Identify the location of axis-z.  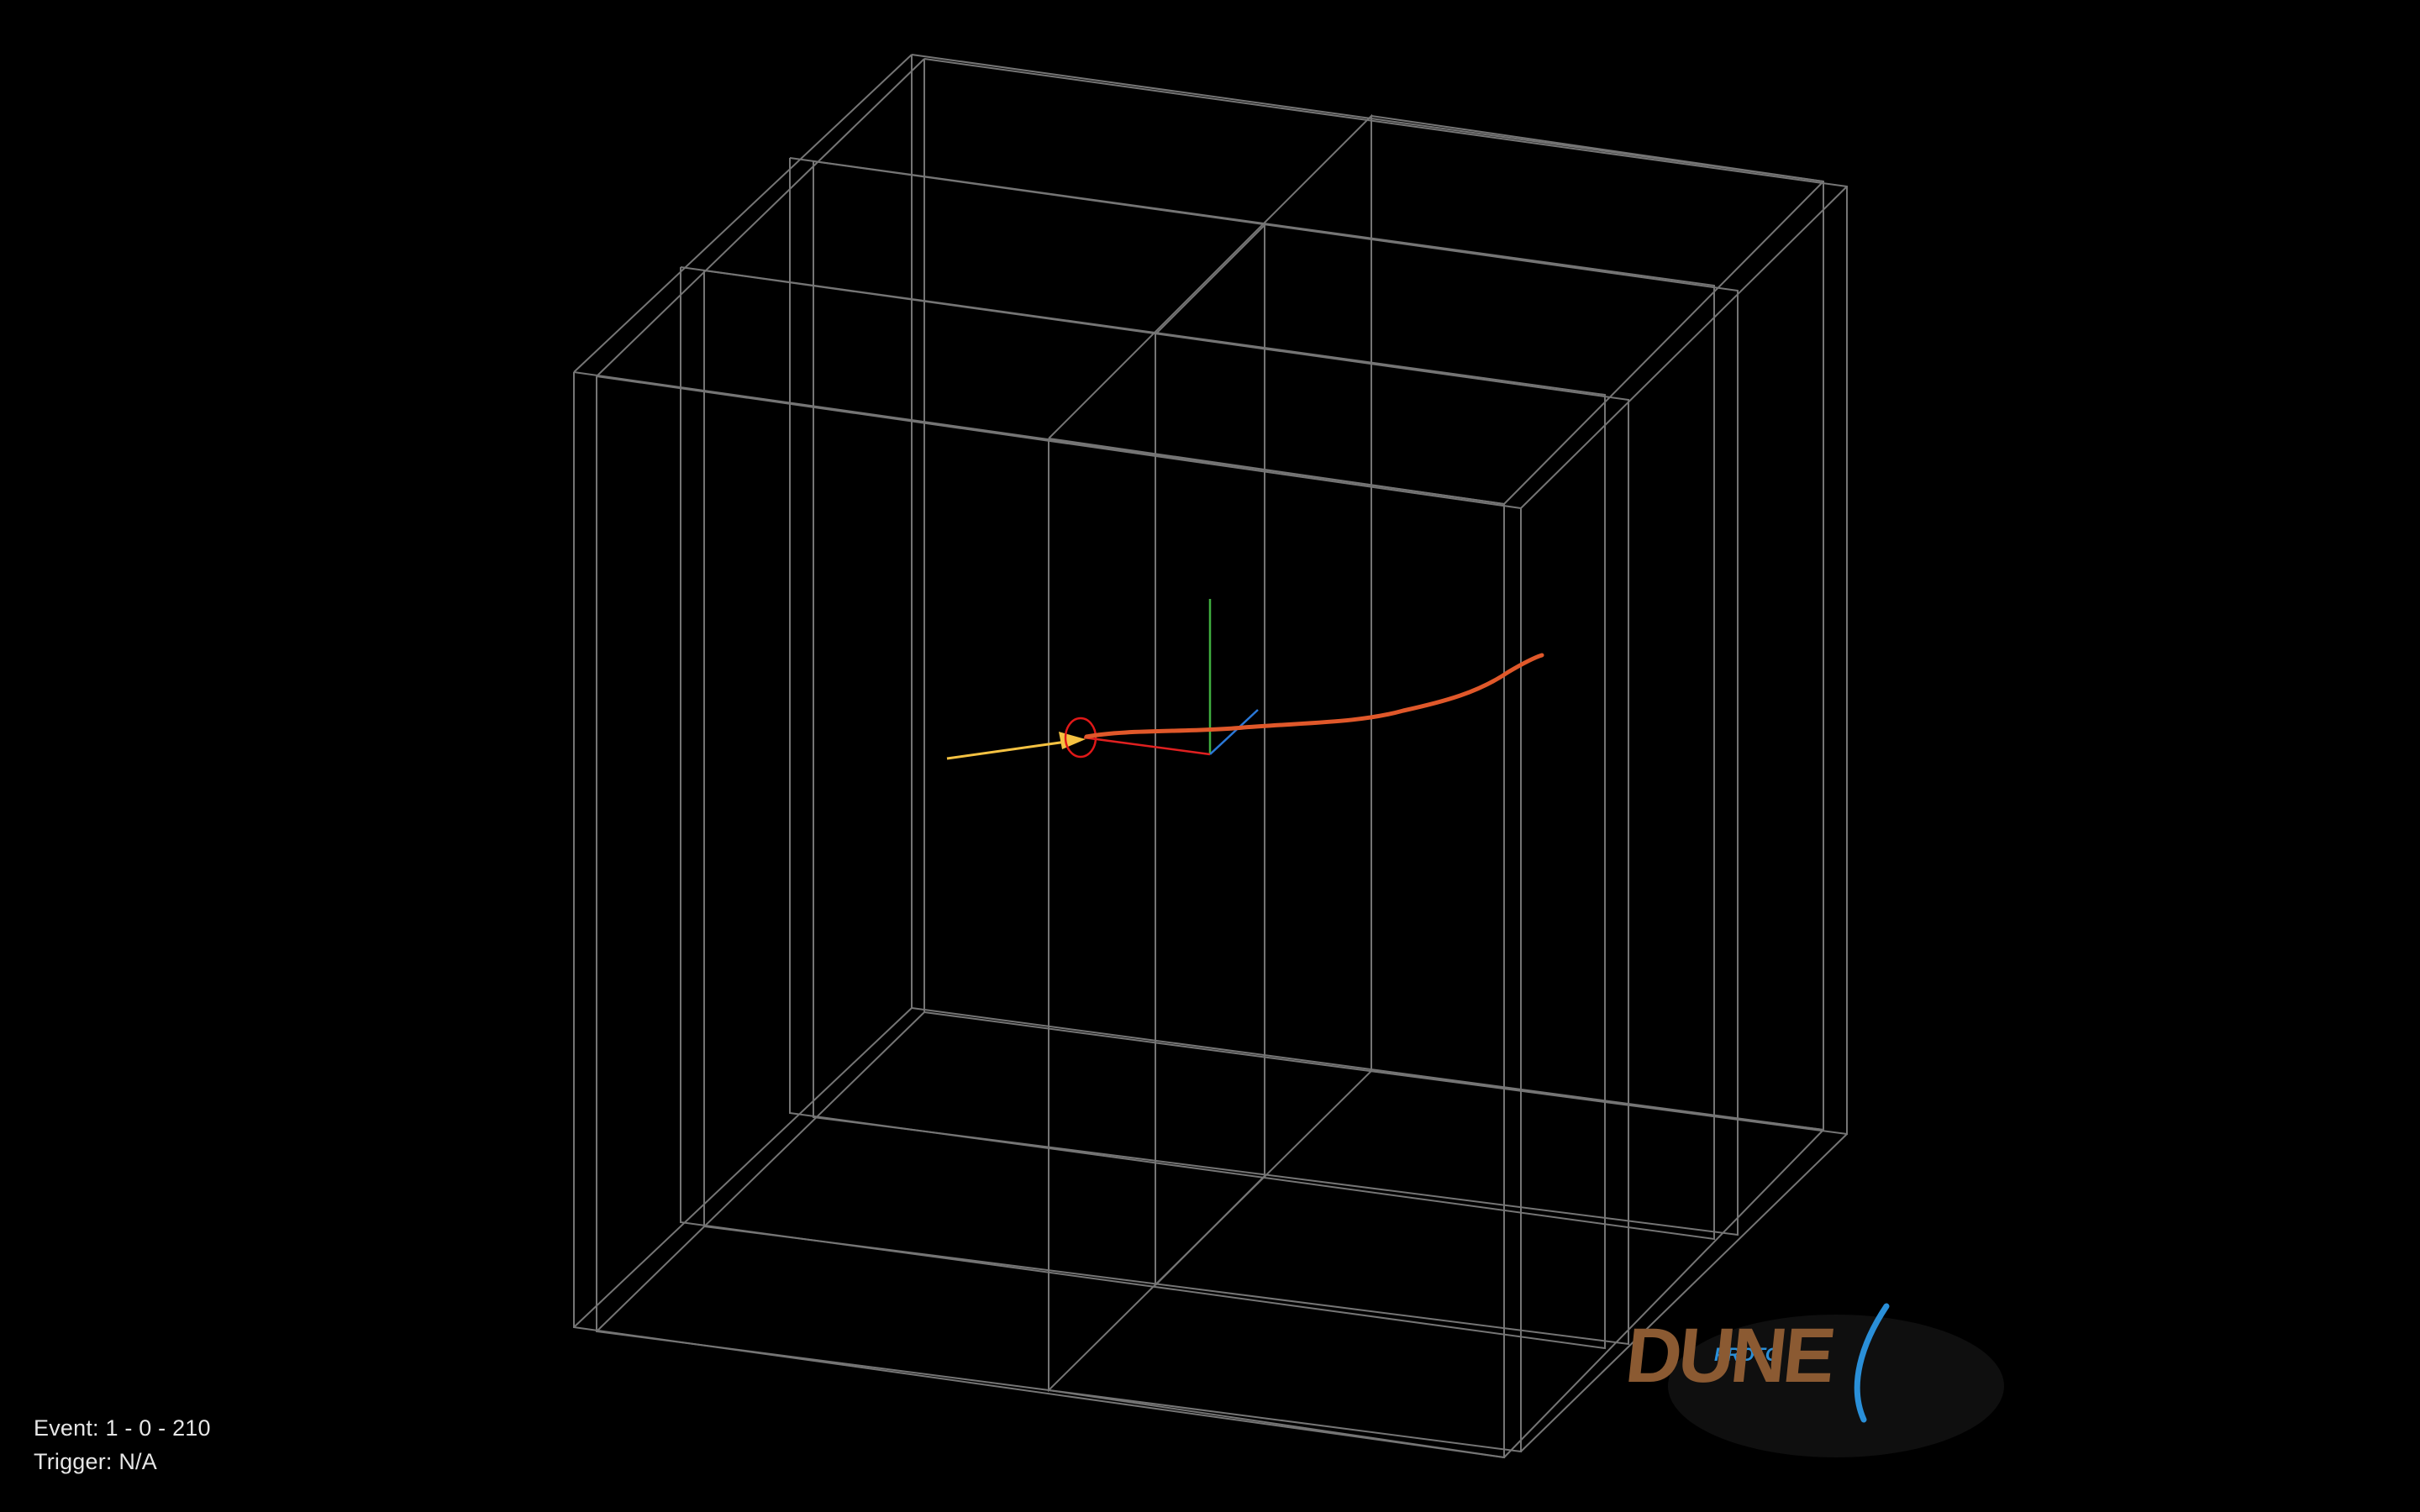
(1234, 732).